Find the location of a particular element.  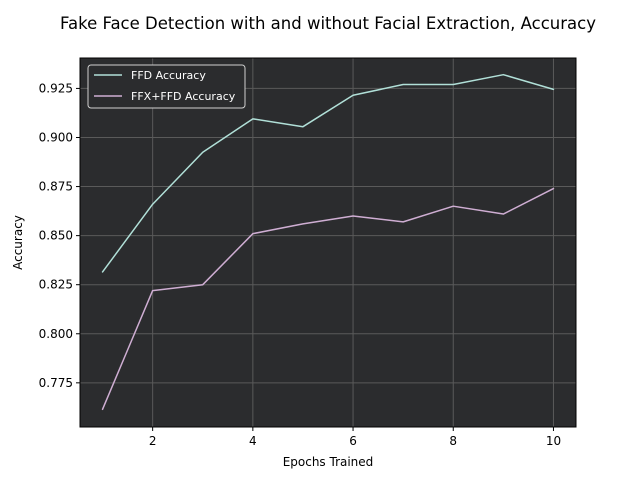

y-tick-label: 0.900 is located at coordinates (56, 137).